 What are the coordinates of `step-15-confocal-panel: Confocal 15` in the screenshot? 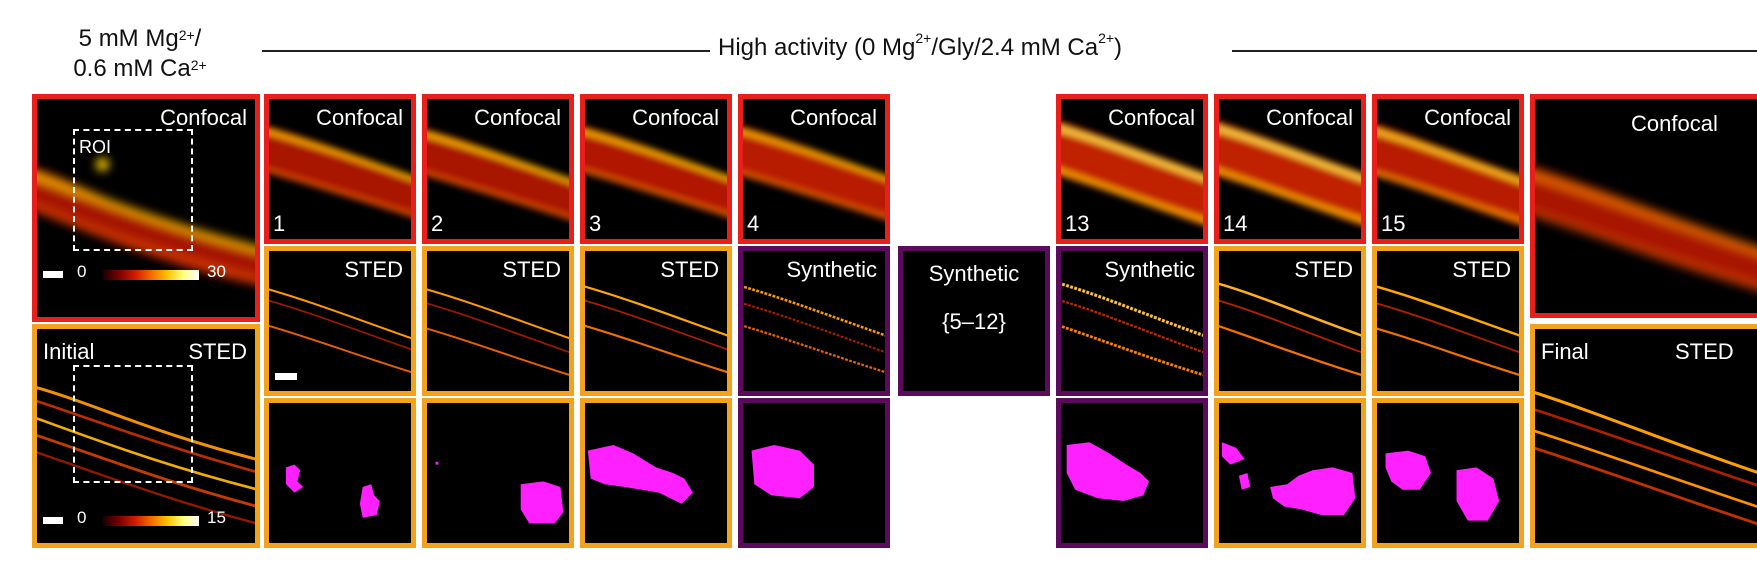 It's located at (1448, 169).